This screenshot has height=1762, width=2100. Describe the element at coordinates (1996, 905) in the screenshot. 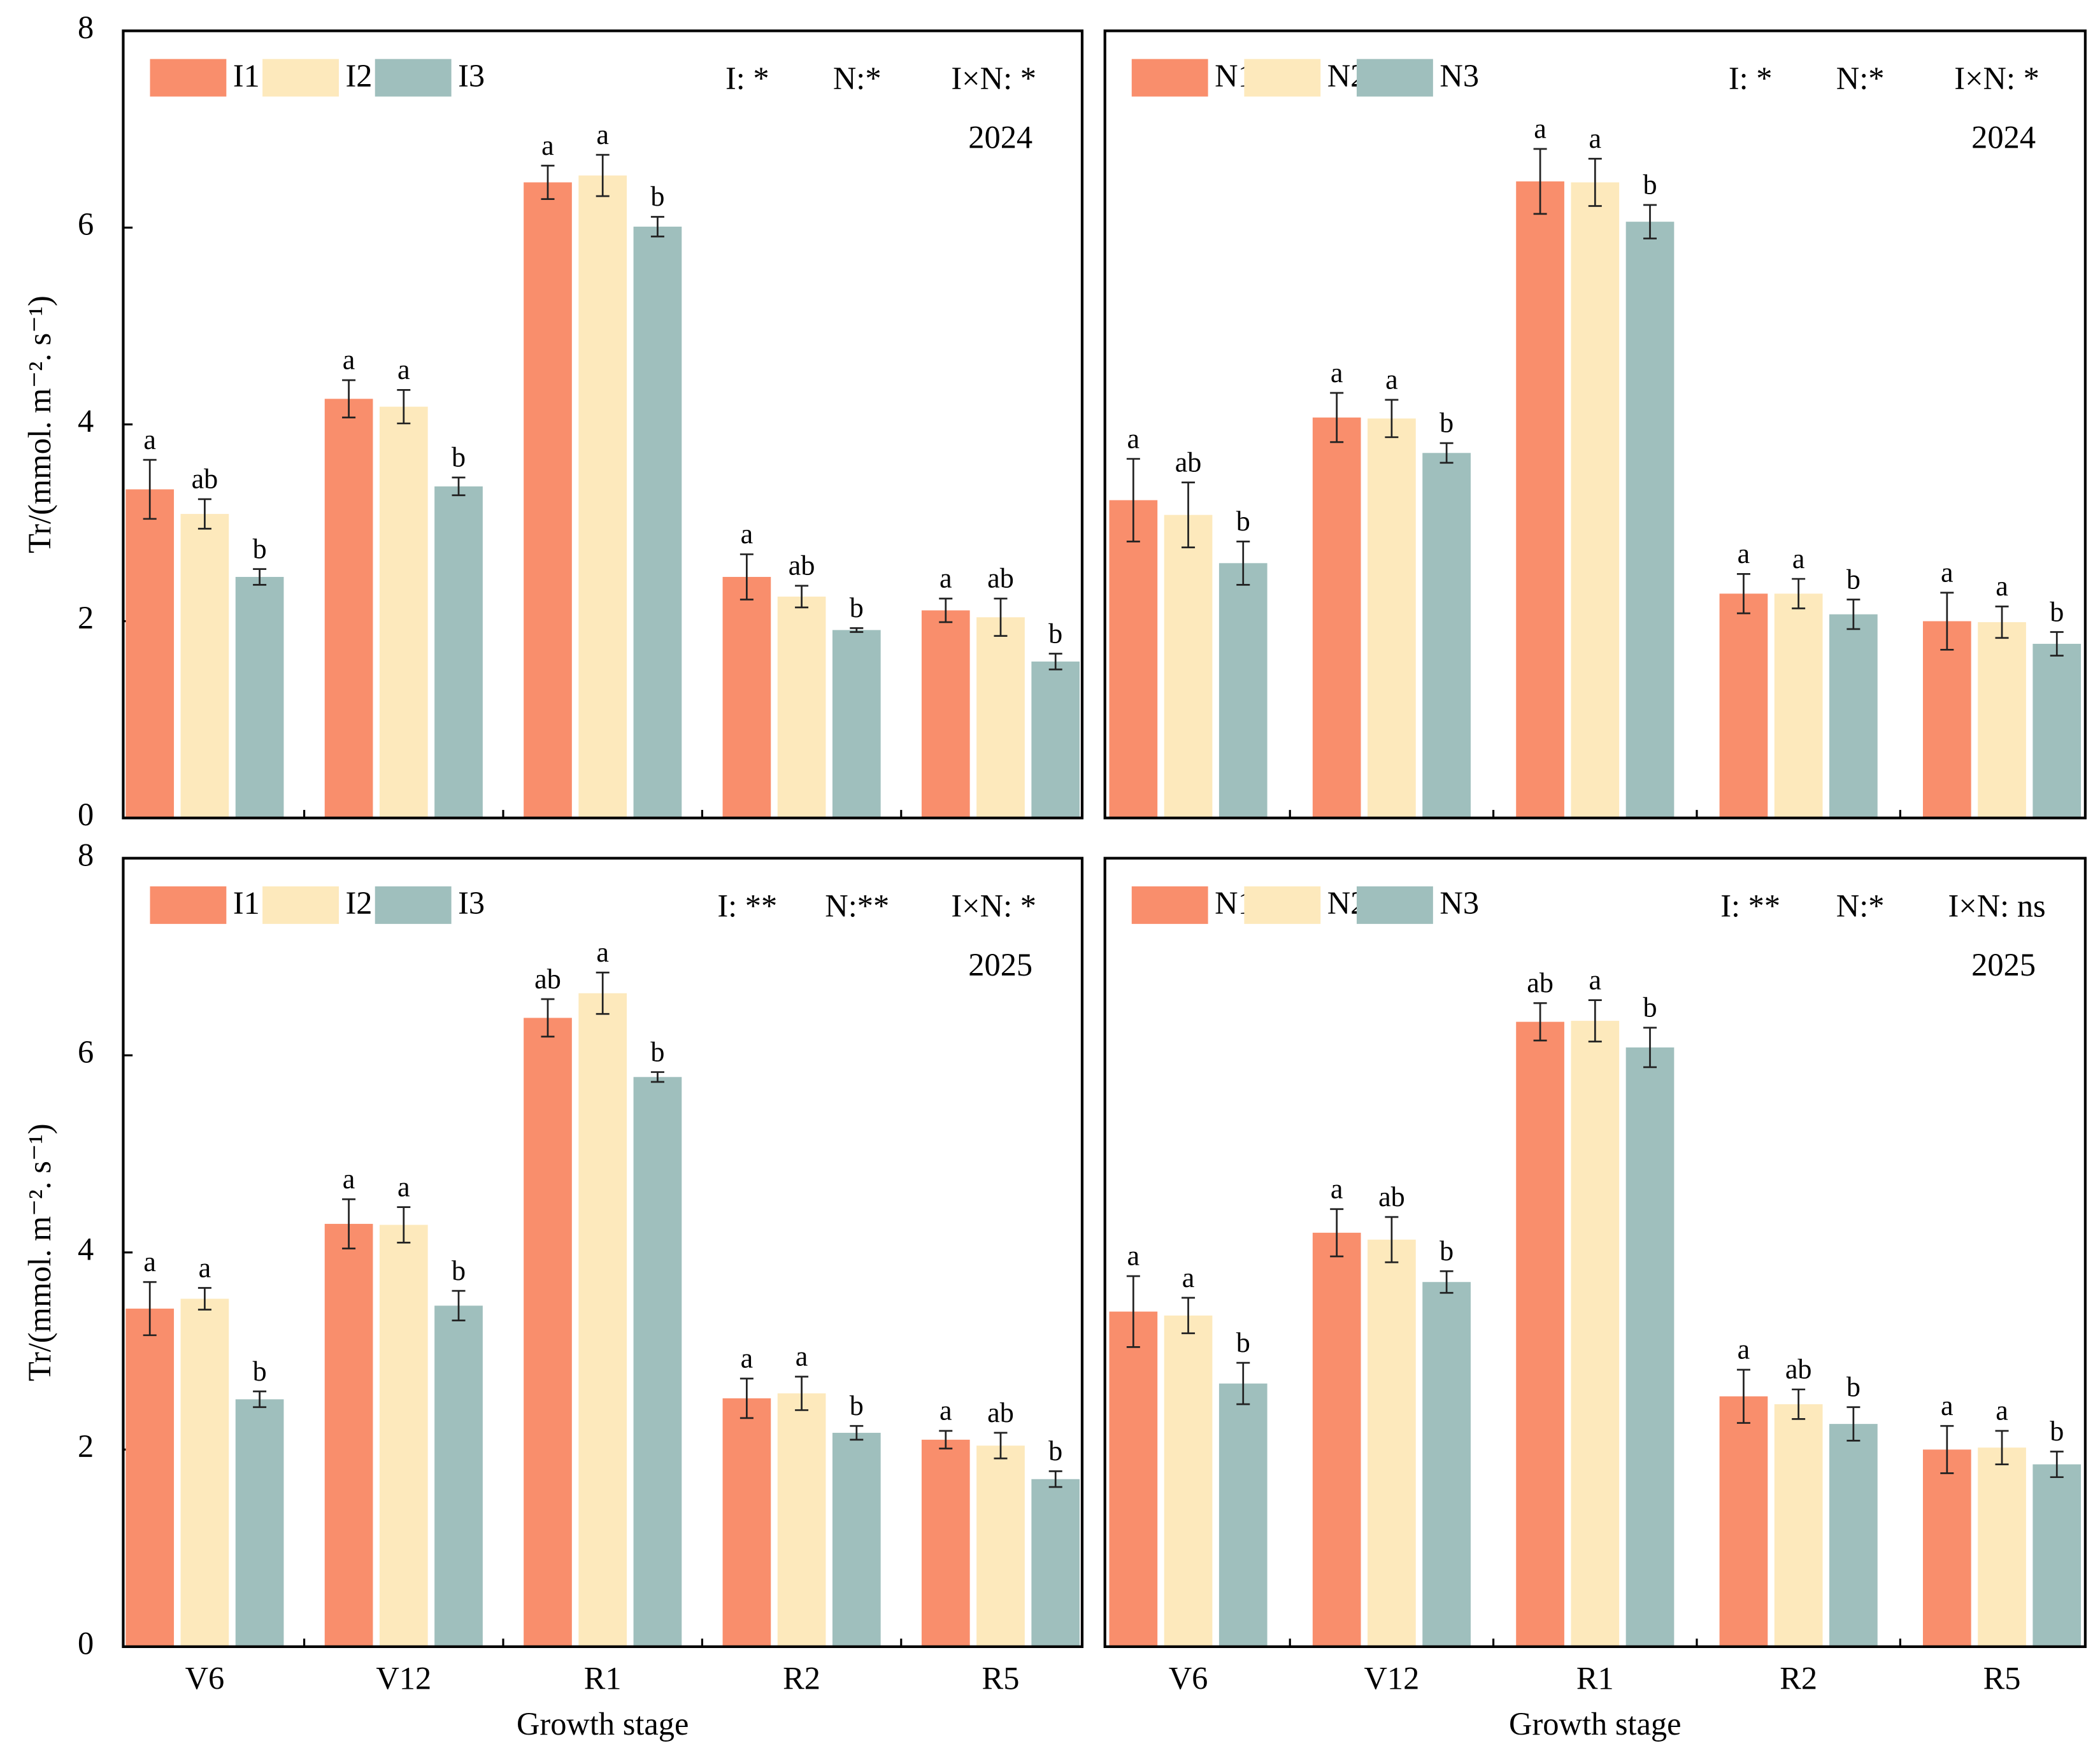

I see `stat-annotation: I×N: ns` at that location.